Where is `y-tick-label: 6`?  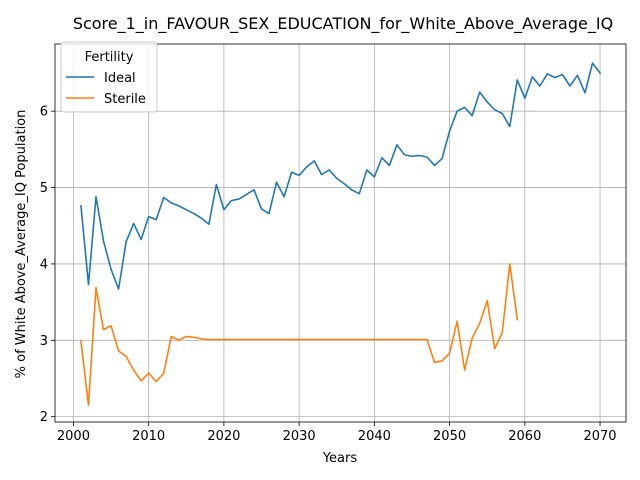 y-tick-label: 6 is located at coordinates (44, 112).